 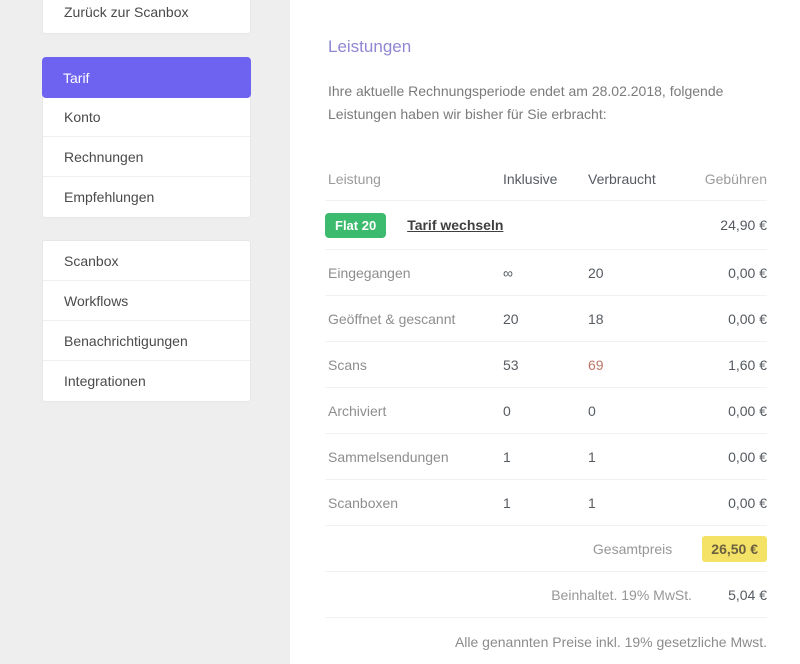 I want to click on sidebar-item-tarif: Tarif, so click(x=146, y=77).